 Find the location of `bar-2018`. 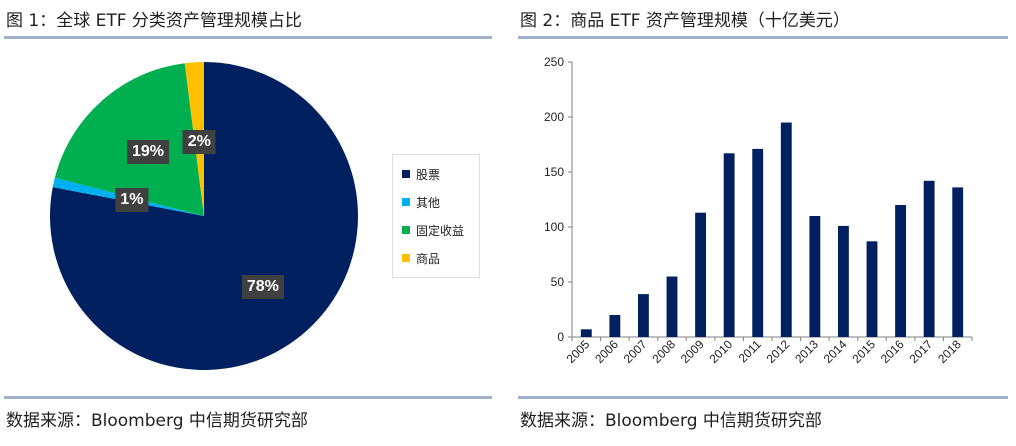

bar-2018 is located at coordinates (958, 262).